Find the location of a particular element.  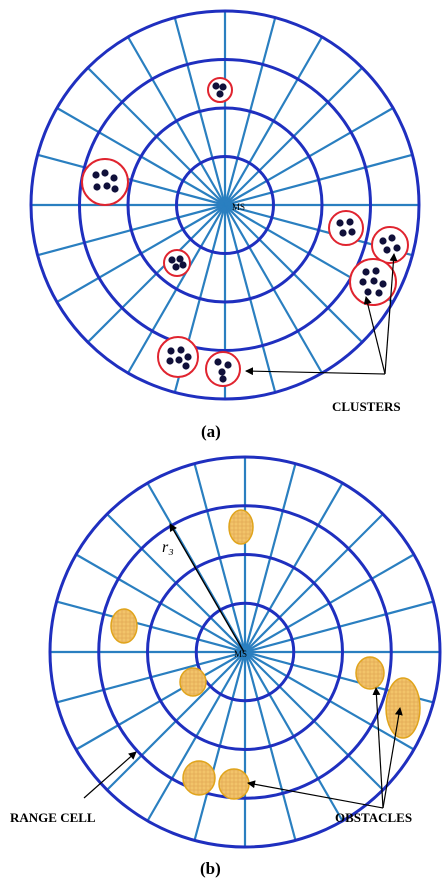

radius-arrow is located at coordinates (207, 588).